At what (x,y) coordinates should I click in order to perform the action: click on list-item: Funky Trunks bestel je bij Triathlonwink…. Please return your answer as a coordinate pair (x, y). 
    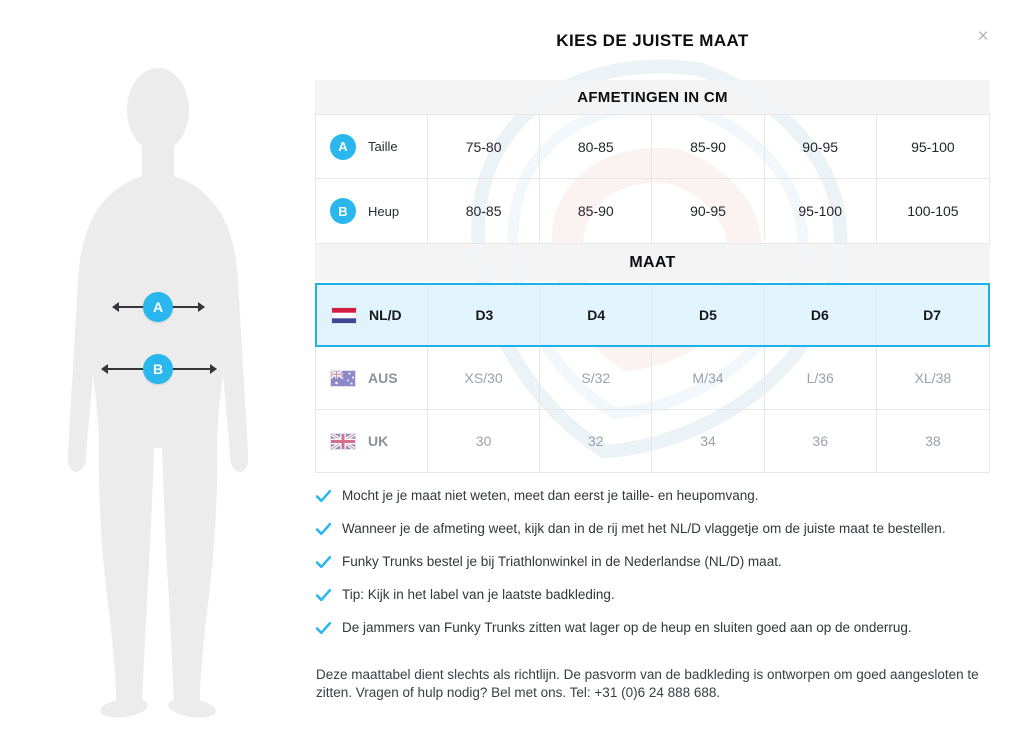
    Looking at the image, I should click on (656, 562).